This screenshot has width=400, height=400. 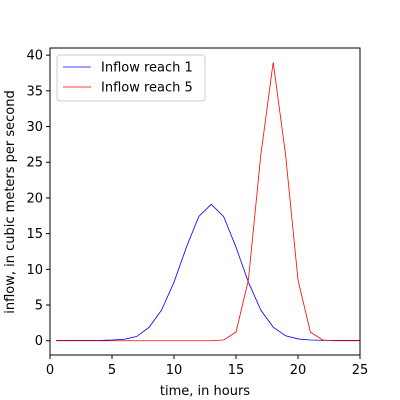 What do you see at coordinates (39, 341) in the screenshot?
I see `y-tick-label: 0` at bounding box center [39, 341].